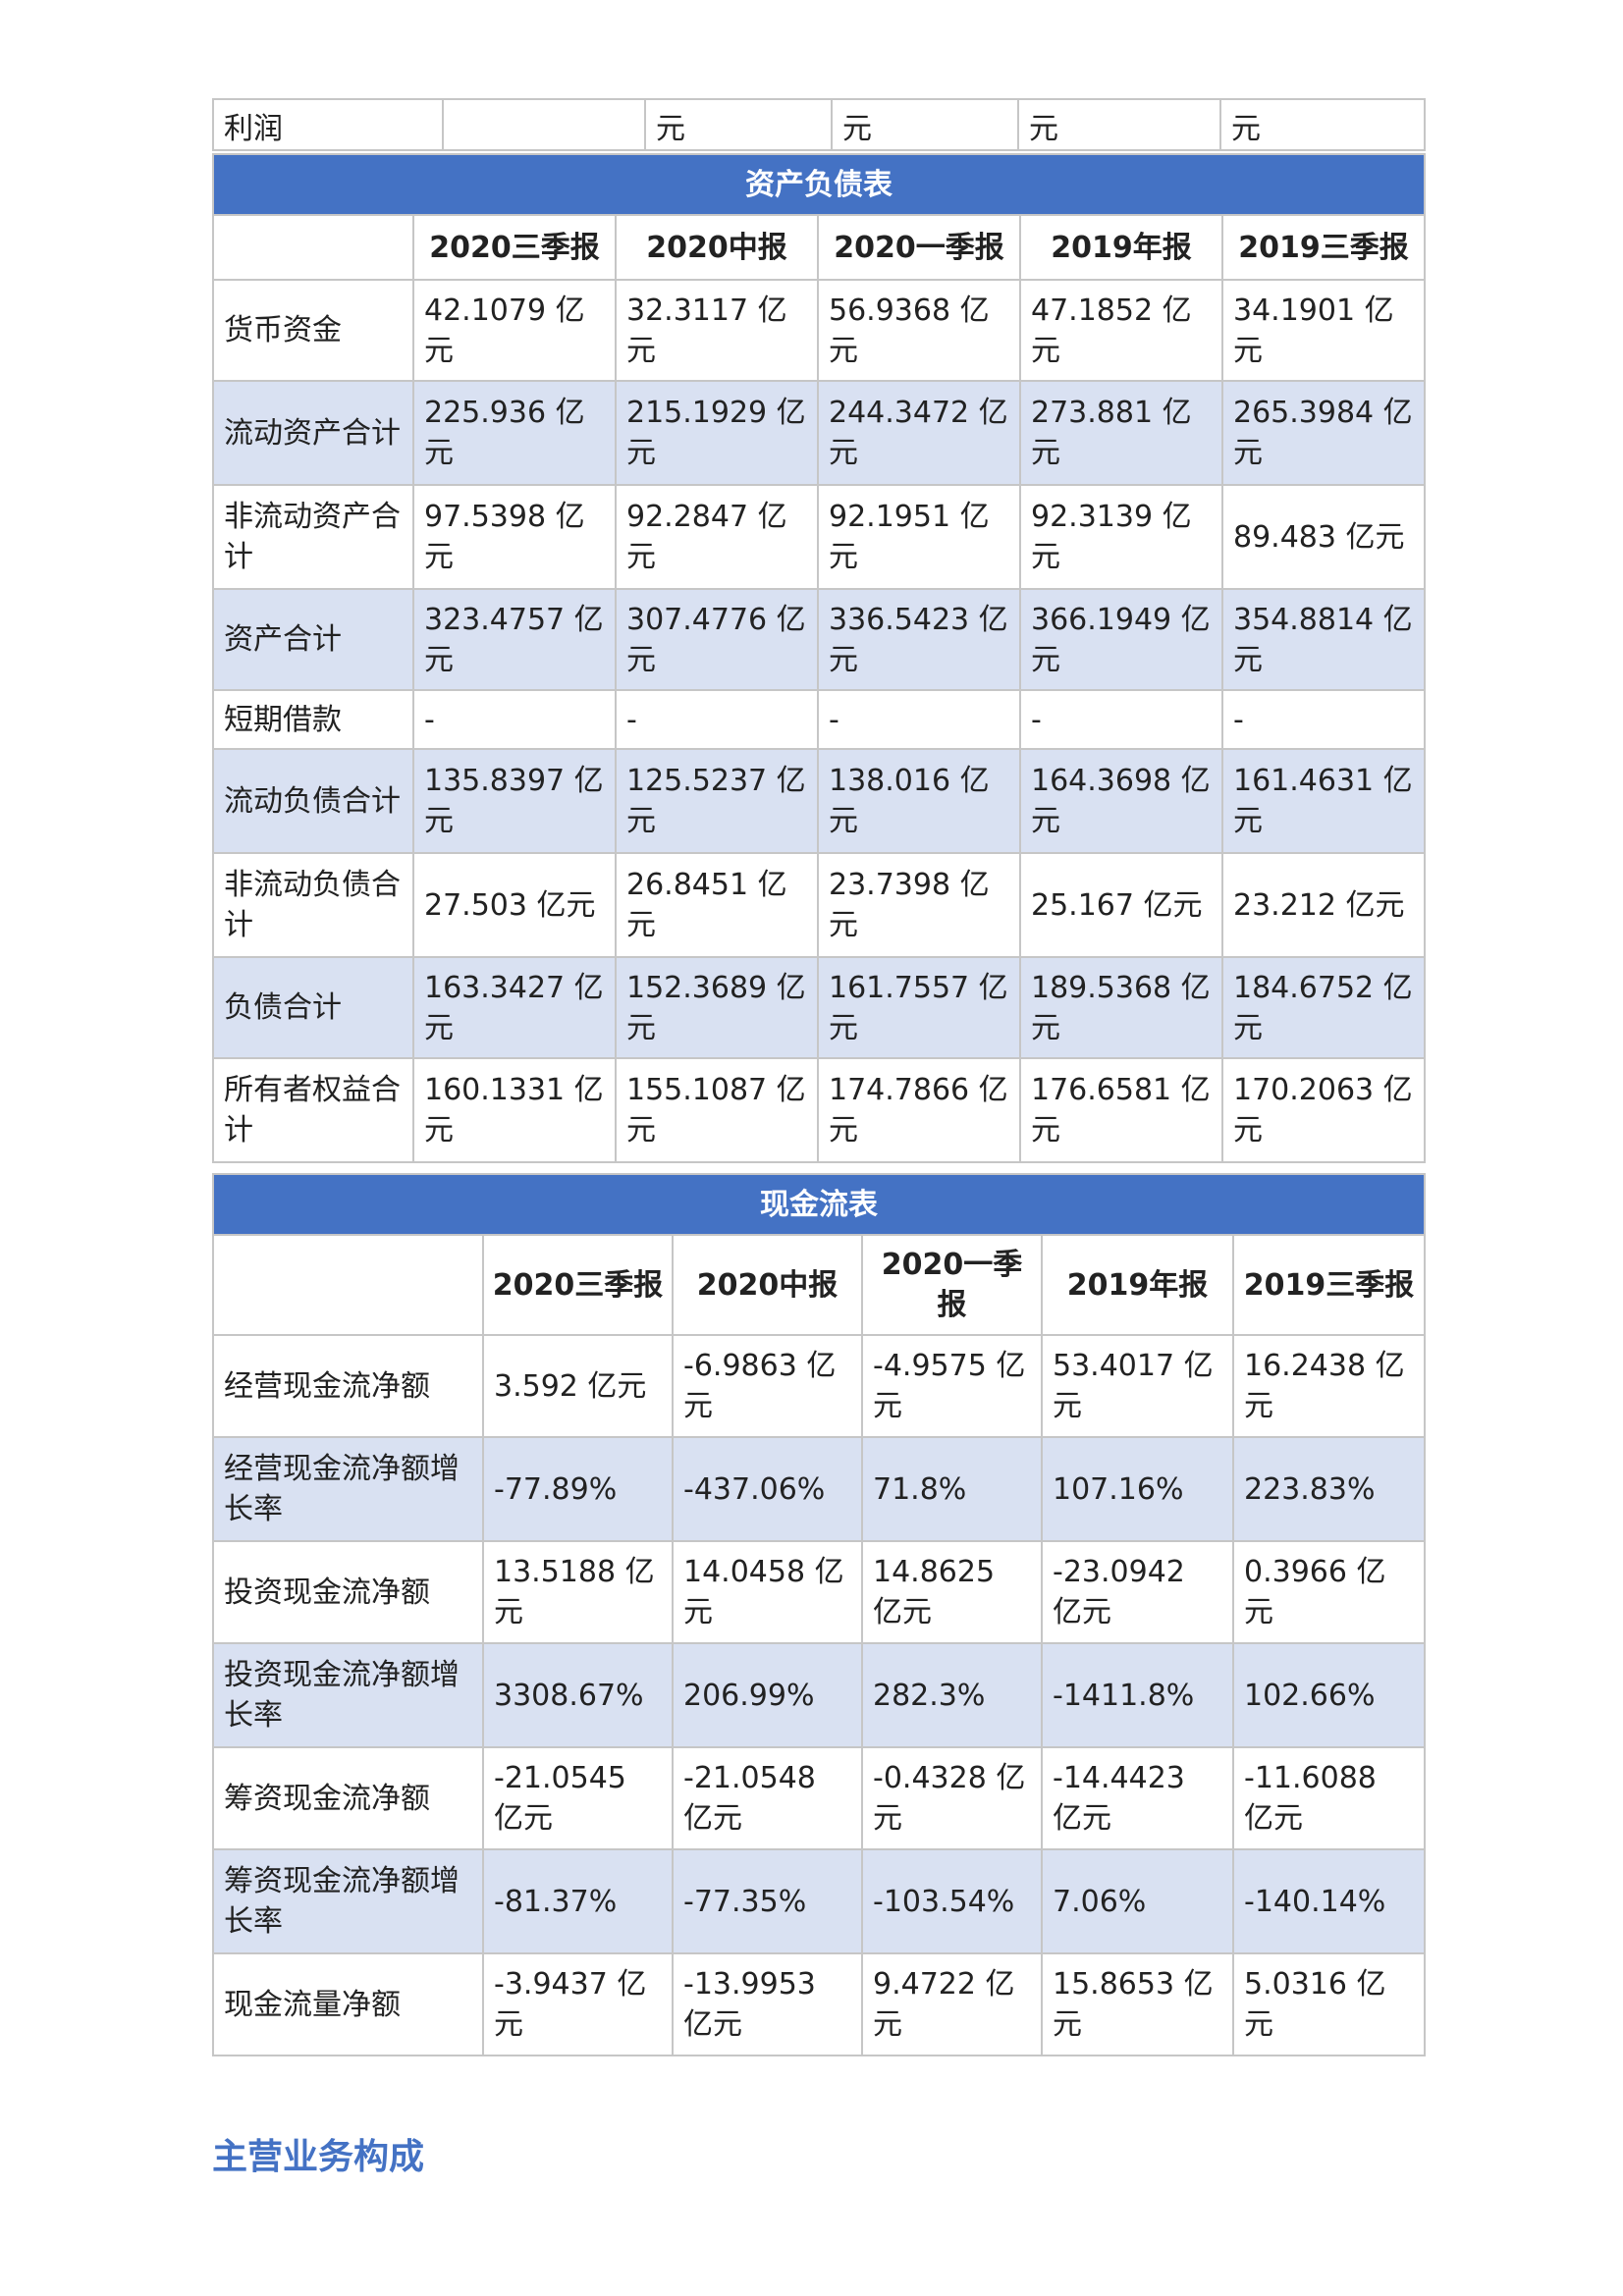  What do you see at coordinates (348, 1901) in the screenshot?
I see `row-label: 筹资现金流净额增长率` at bounding box center [348, 1901].